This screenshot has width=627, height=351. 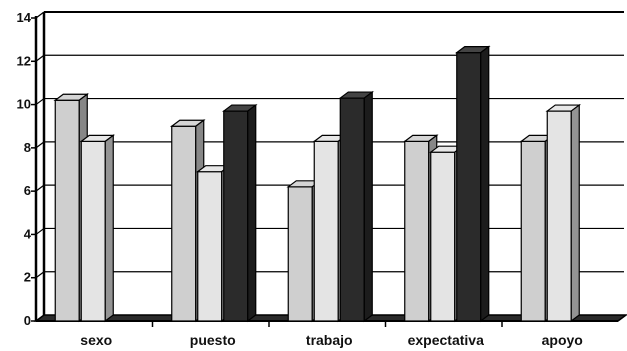 I want to click on y-tick-label: 0, so click(x=27, y=320).